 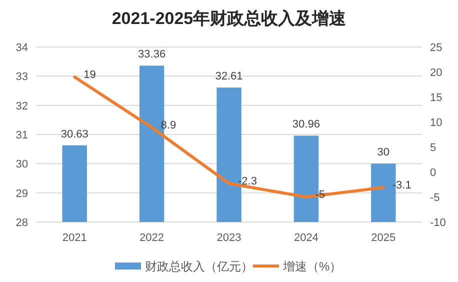 I want to click on chart-title: 2021-2025年财政总收入及增速, so click(x=229, y=18).